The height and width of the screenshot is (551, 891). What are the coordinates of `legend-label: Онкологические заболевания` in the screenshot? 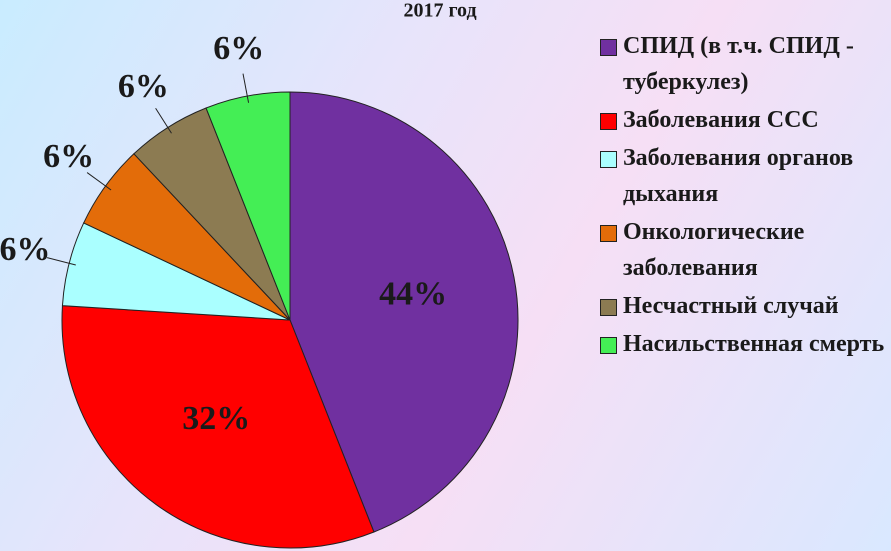 It's located at (714, 250).